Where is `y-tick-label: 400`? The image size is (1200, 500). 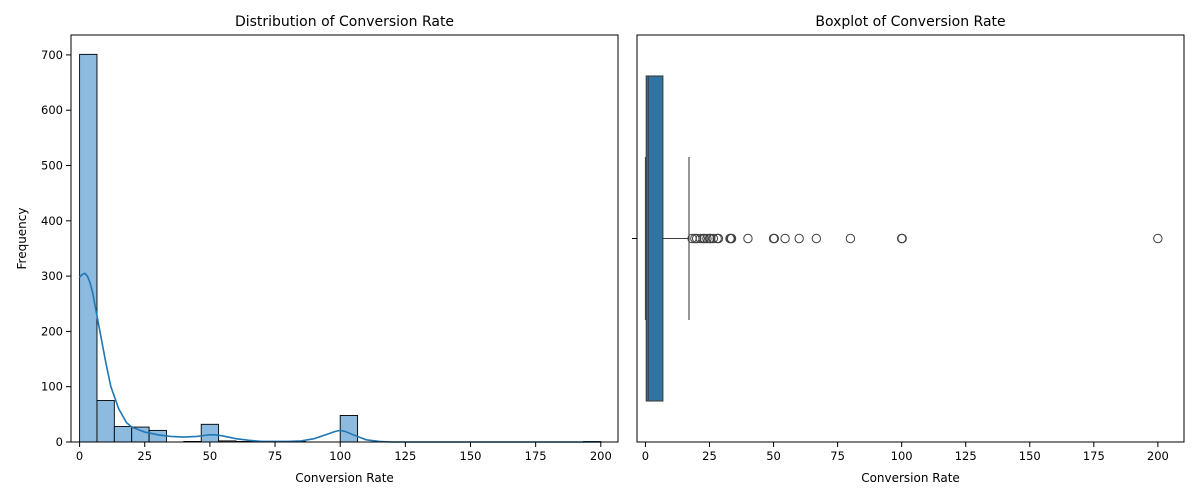 y-tick-label: 400 is located at coordinates (52, 221).